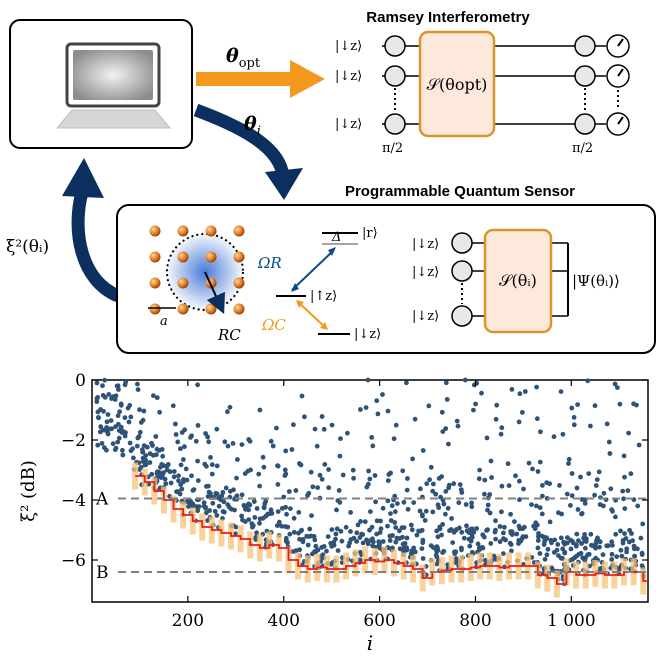 The width and height of the screenshot is (662, 656). Describe the element at coordinates (370, 643) in the screenshot. I see `x-axis-label: i` at that location.